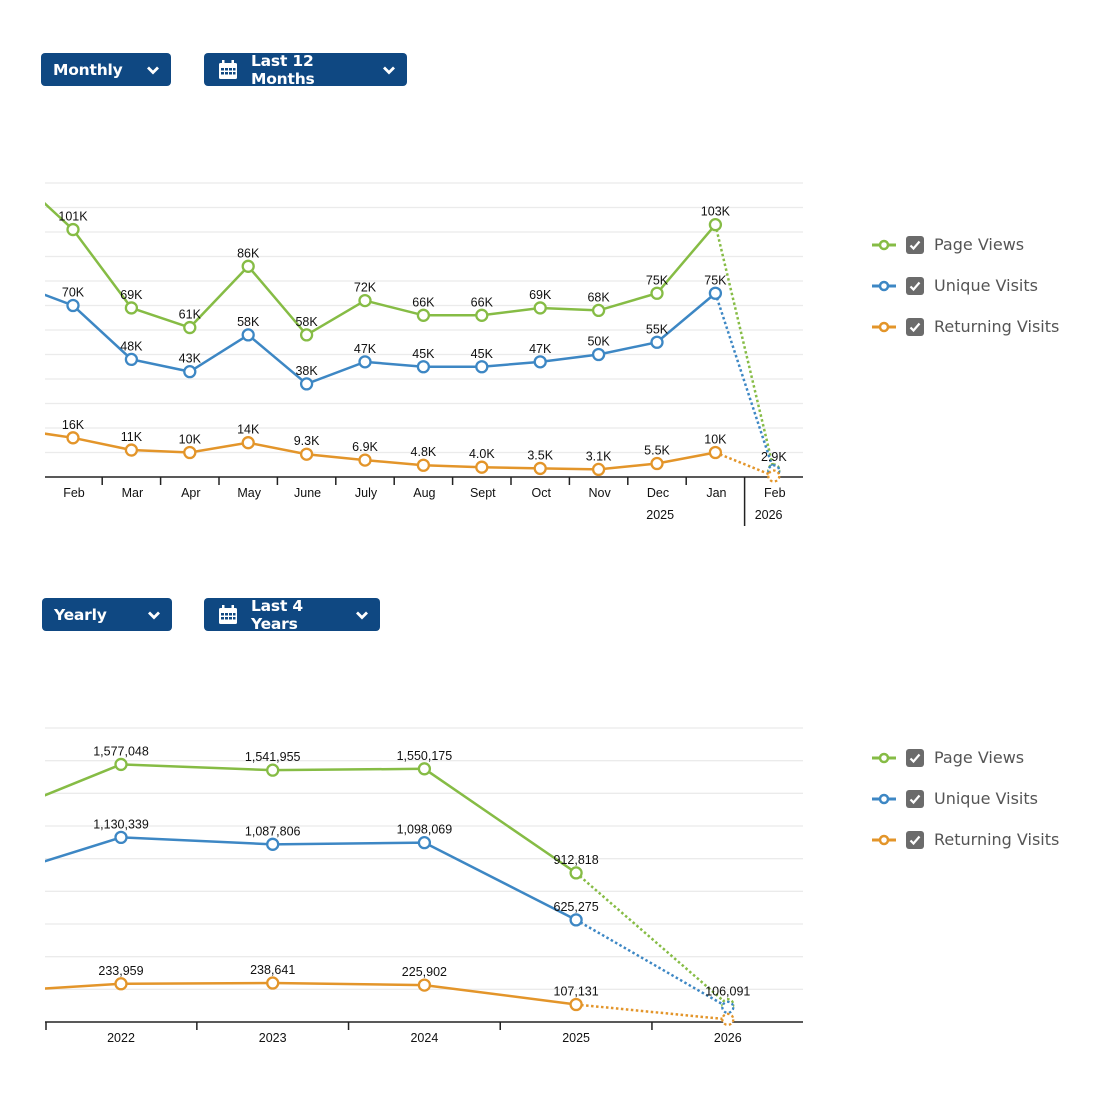  Describe the element at coordinates (424, 1038) in the screenshot. I see `x-tick-label: 2024` at that location.